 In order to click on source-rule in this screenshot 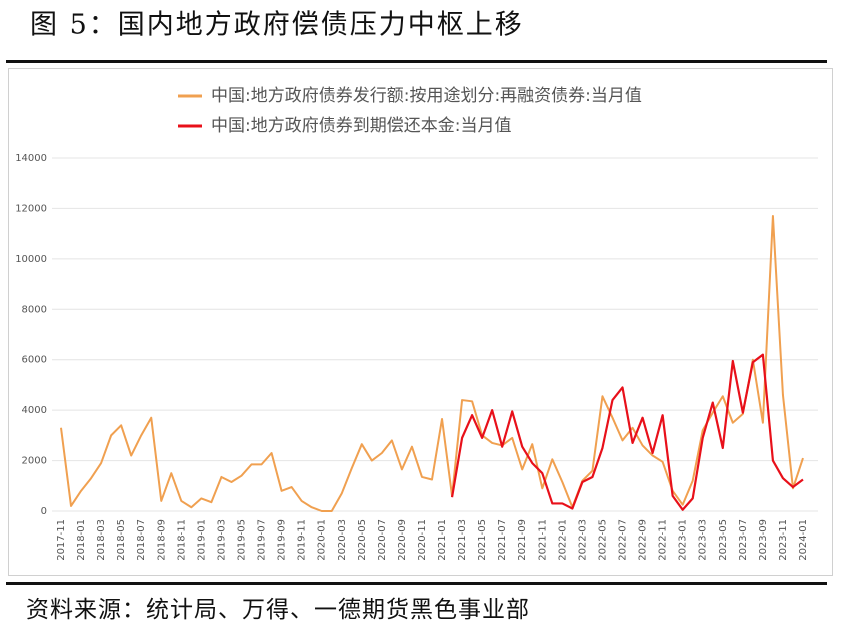, I will do `click(416, 583)`.